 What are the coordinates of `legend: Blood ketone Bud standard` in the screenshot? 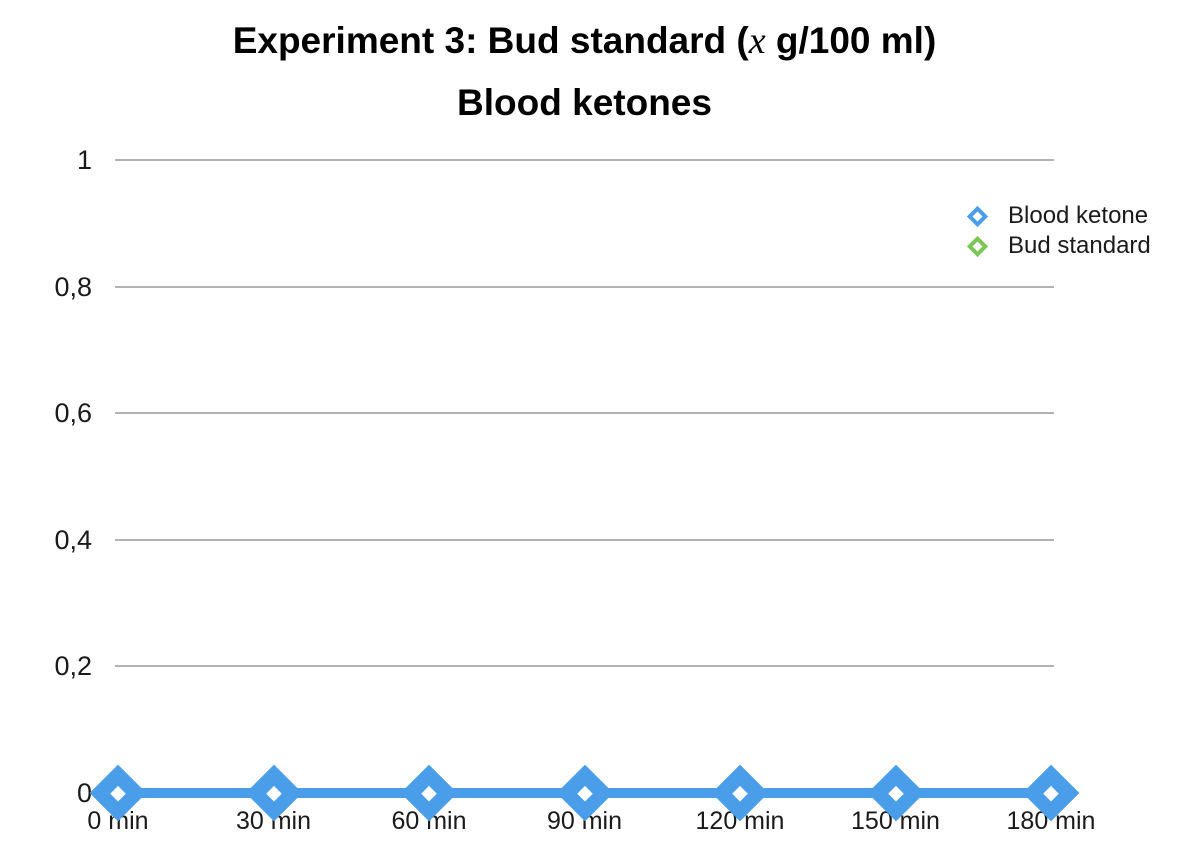 It's located at (1058, 231).